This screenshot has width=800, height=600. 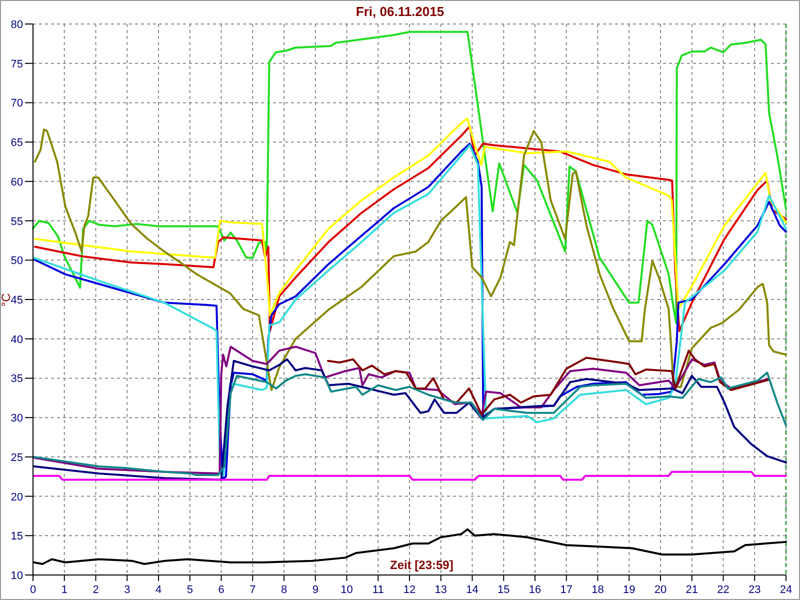 What do you see at coordinates (16, 104) in the screenshot?
I see `y-tick-label: 70` at bounding box center [16, 104].